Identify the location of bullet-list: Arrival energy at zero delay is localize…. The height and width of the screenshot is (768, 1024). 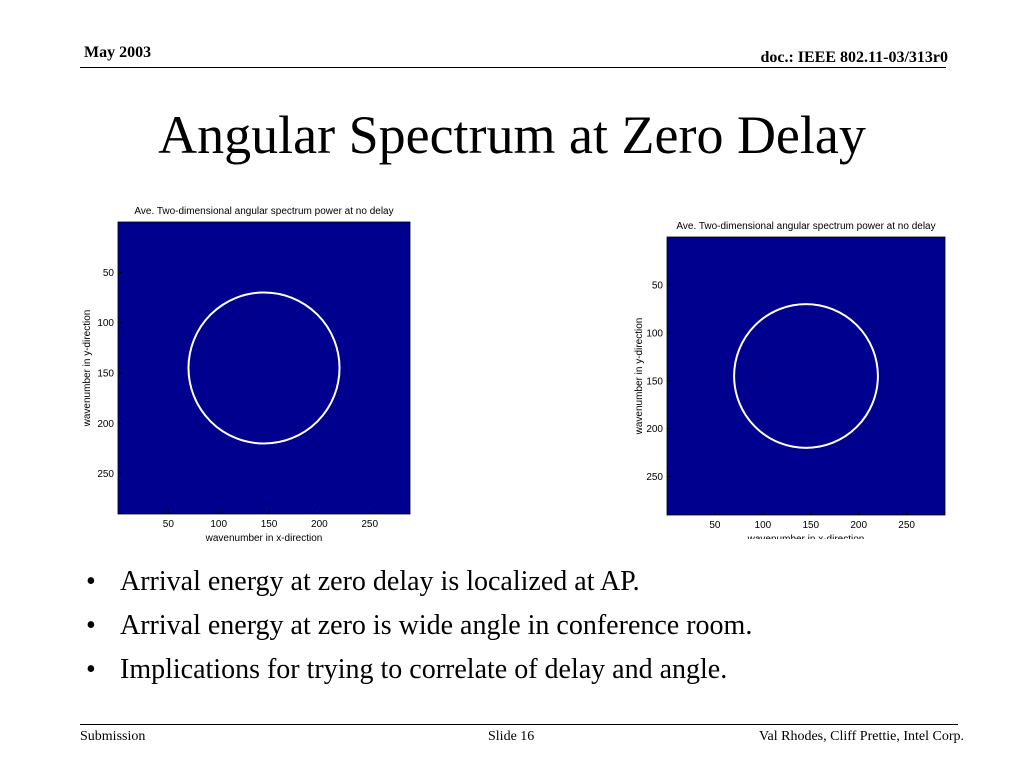
(419, 626).